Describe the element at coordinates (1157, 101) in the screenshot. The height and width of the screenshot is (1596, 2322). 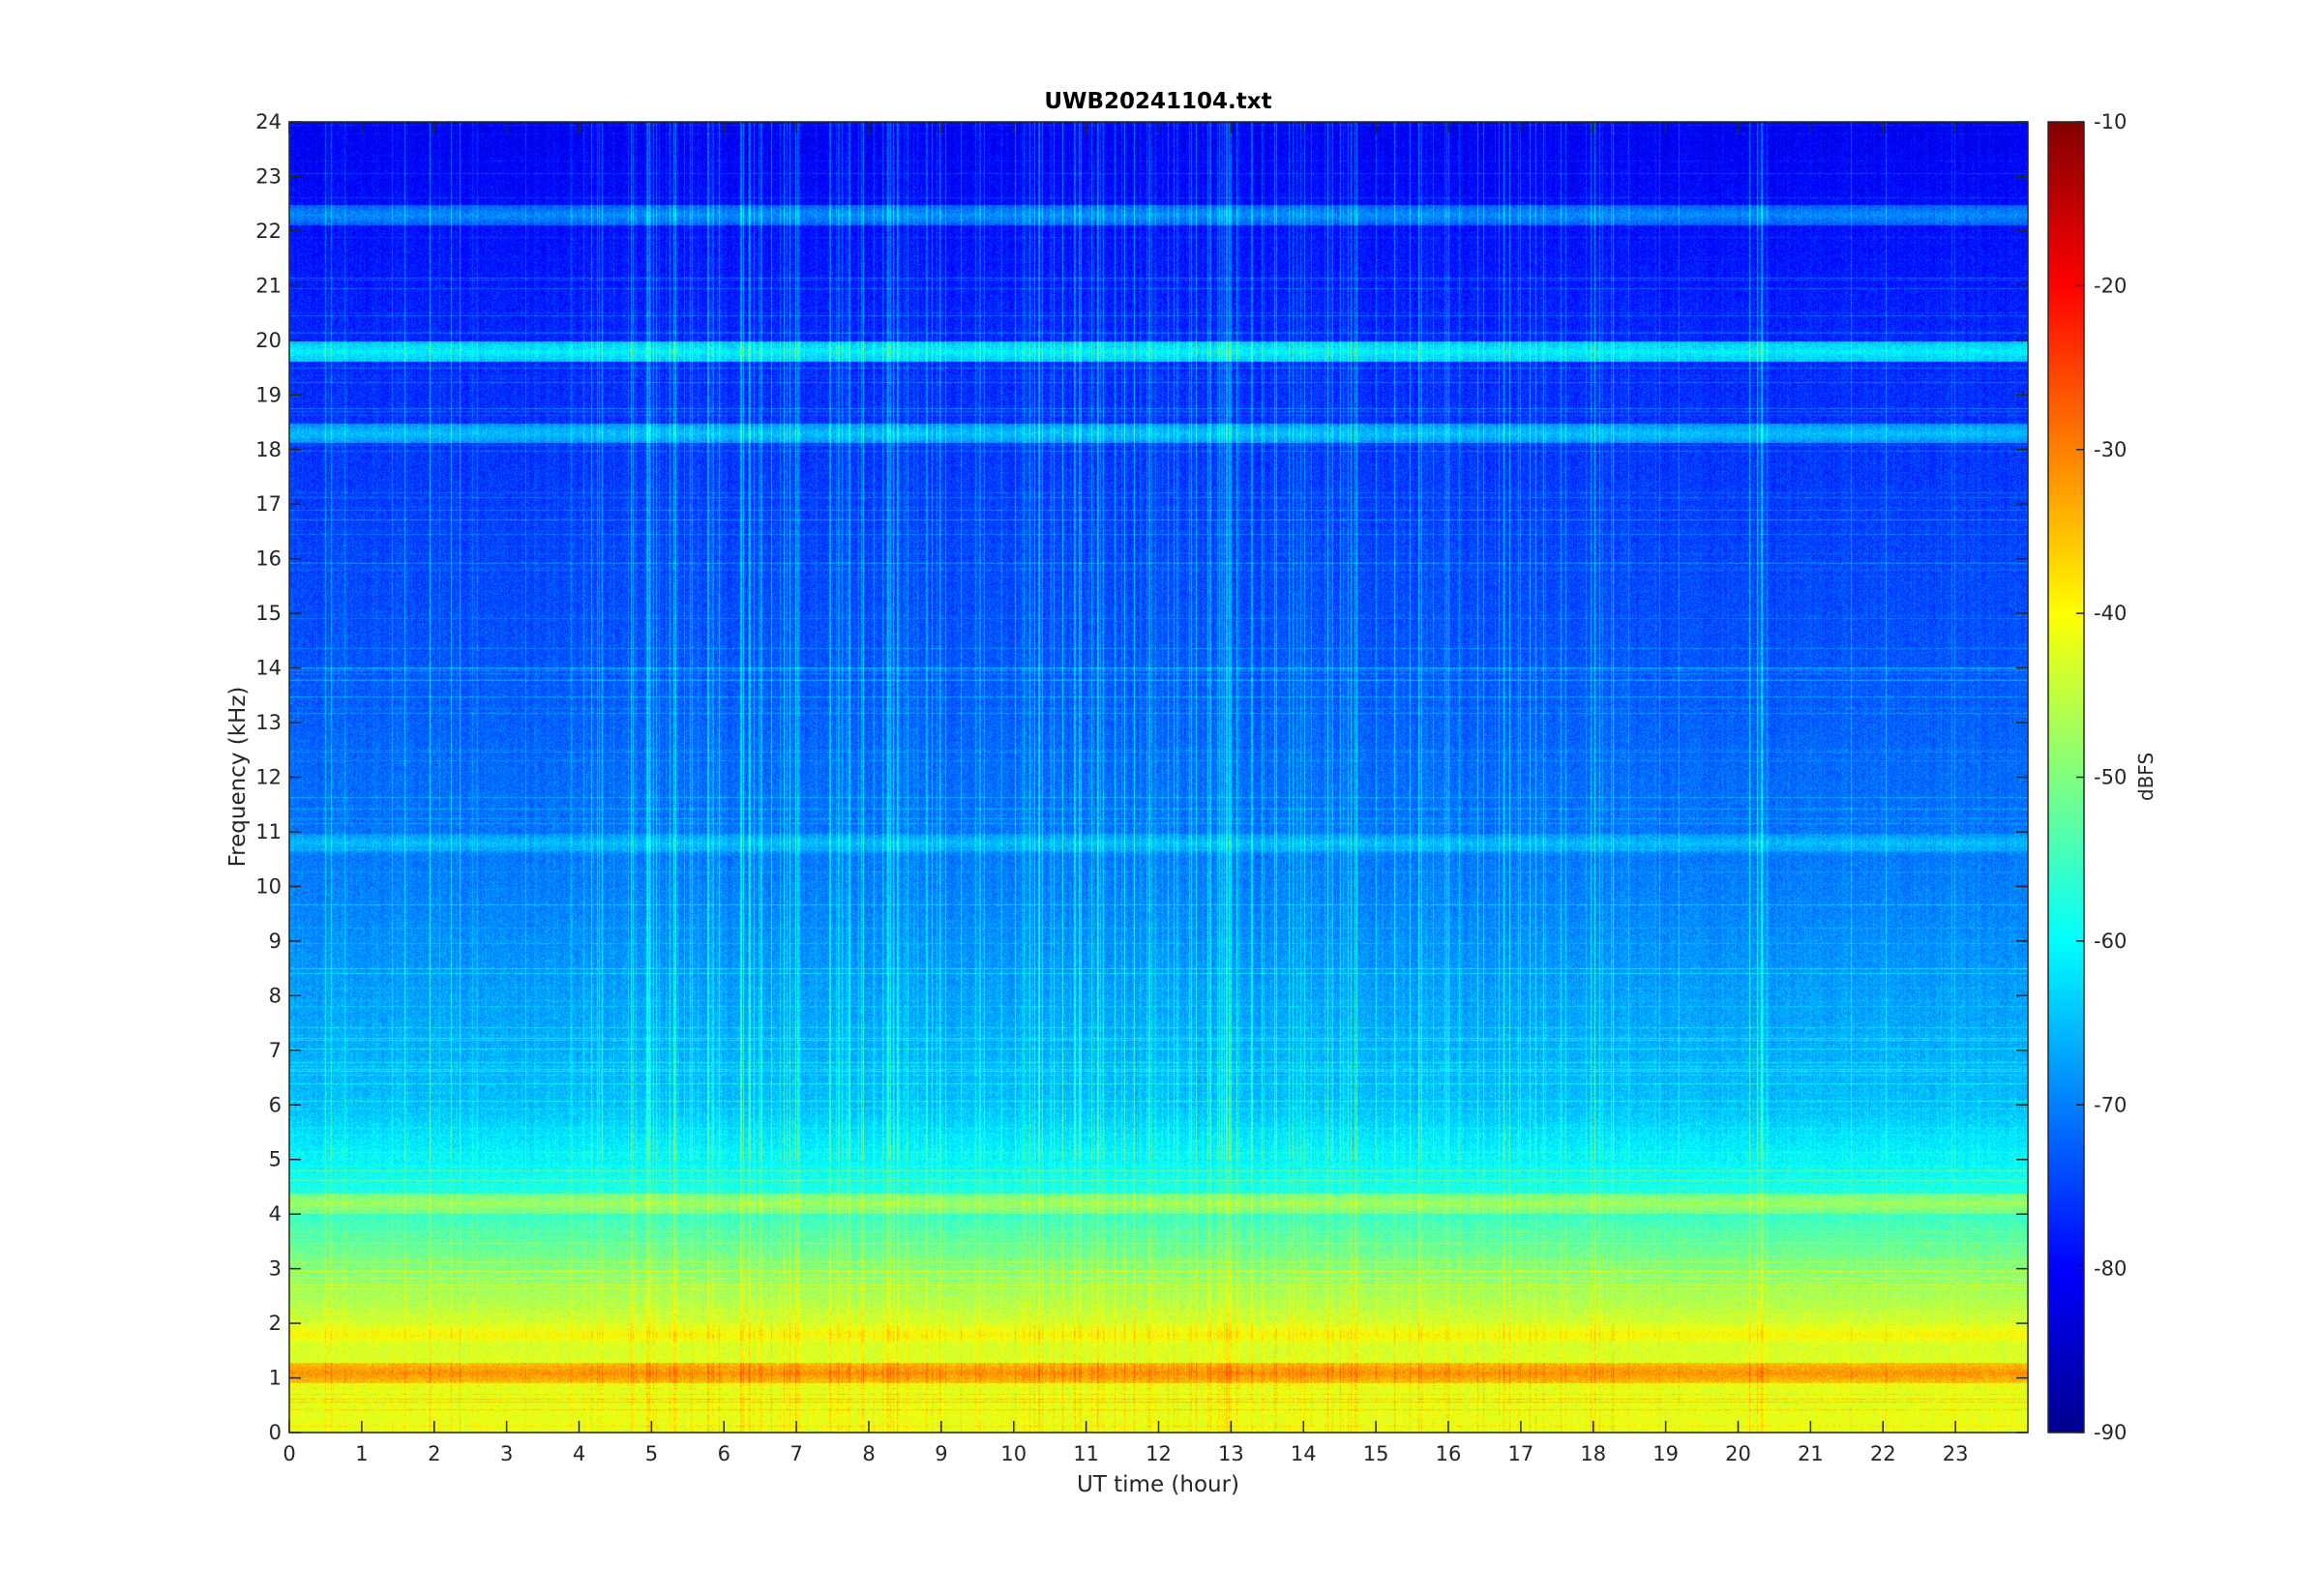
I see `plot-title: UWB20241104.txt` at that location.